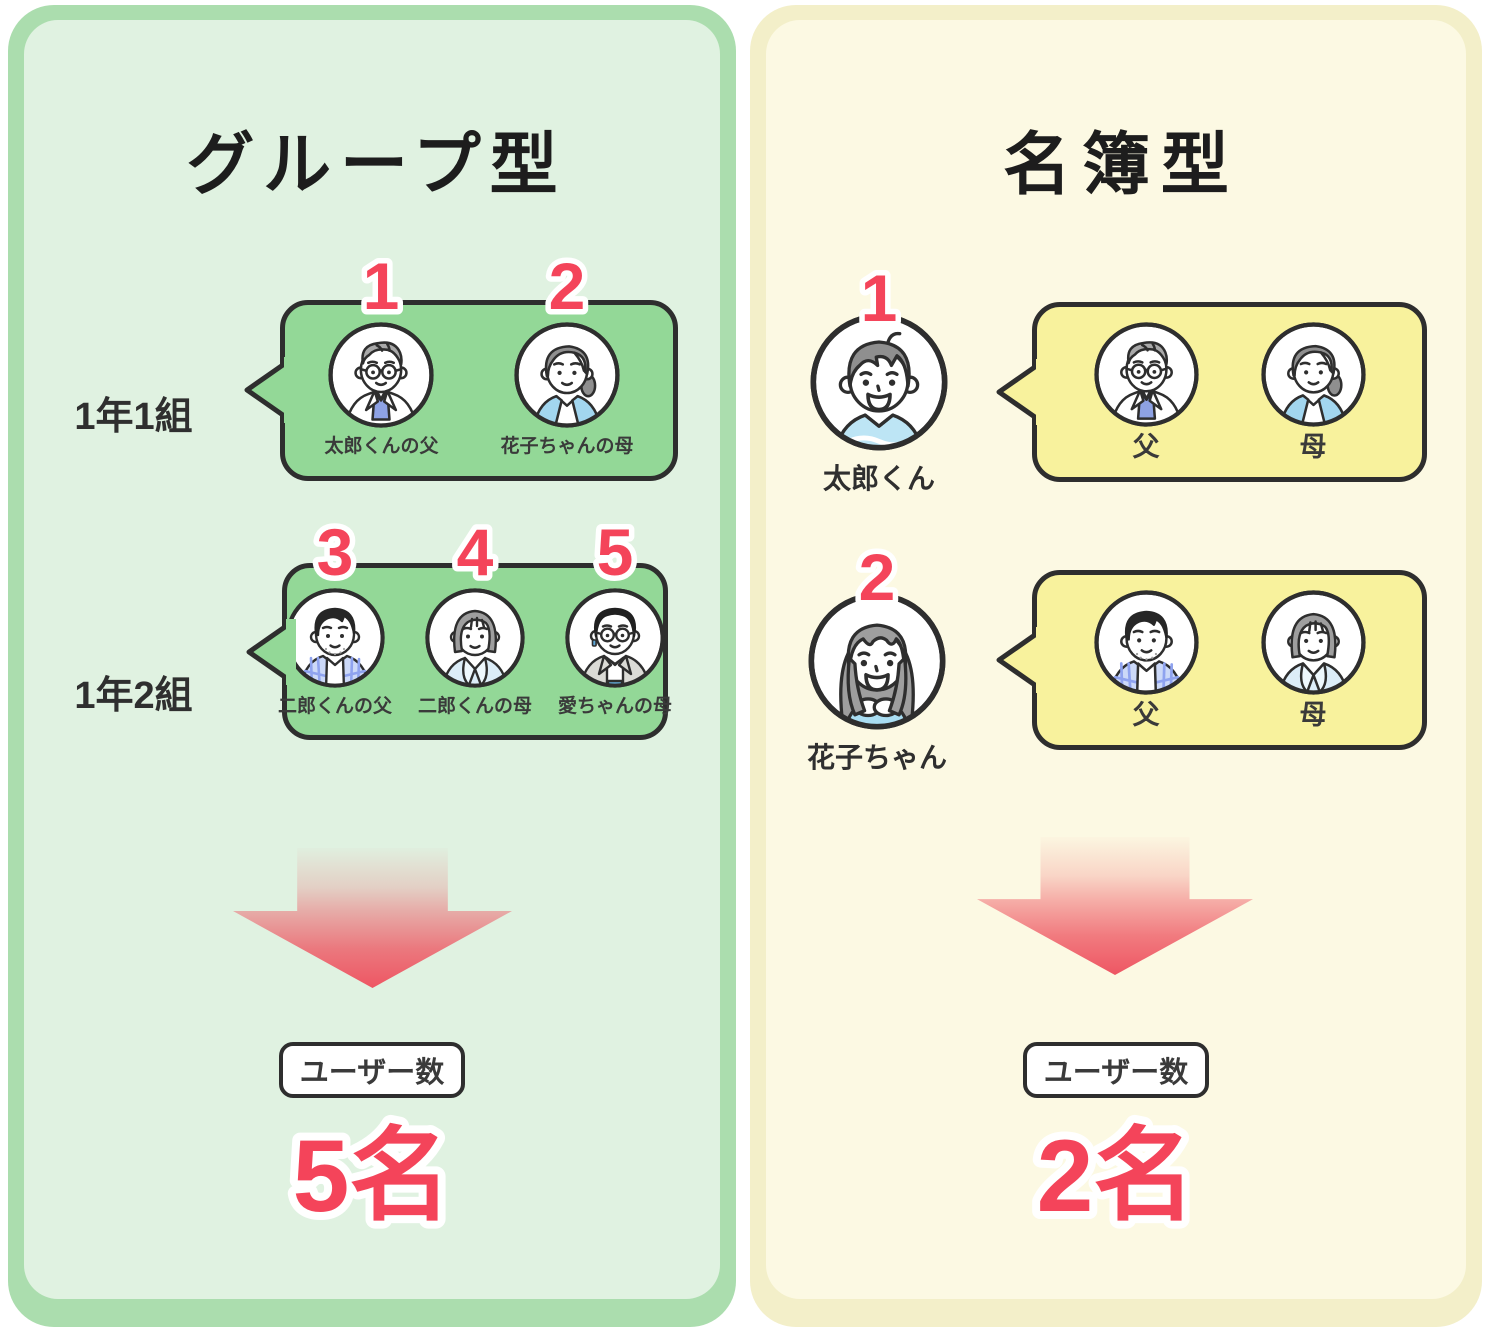  I want to click on svg-text: 3, so click(335, 552).